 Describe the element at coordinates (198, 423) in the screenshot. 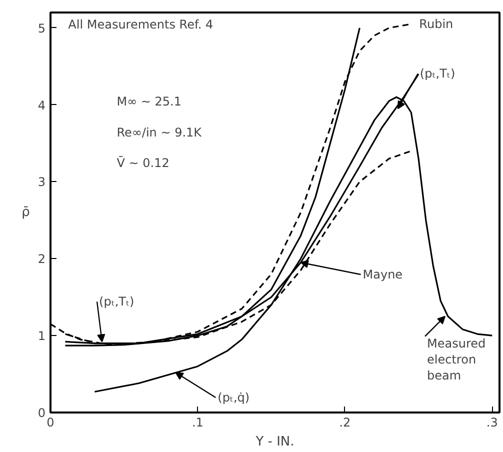

I see `x-tick-label: .1` at that location.